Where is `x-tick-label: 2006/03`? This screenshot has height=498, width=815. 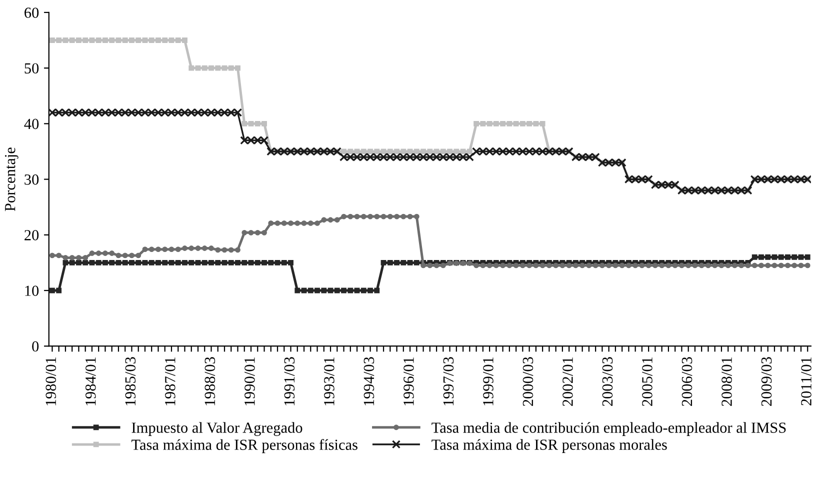 x-tick-label: 2006/03 is located at coordinates (687, 381).